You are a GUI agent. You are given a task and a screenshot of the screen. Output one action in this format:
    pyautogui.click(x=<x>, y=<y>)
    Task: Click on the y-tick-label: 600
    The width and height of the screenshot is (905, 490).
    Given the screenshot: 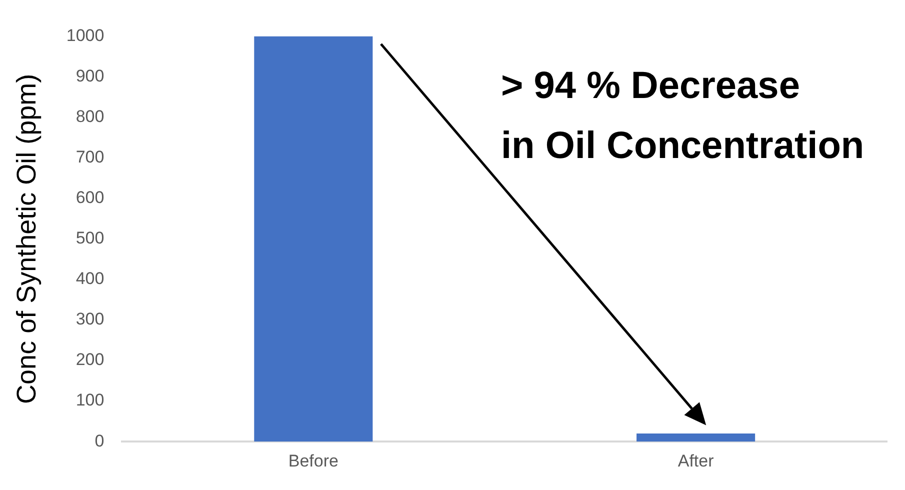 What is the action you would take?
    pyautogui.click(x=90, y=198)
    